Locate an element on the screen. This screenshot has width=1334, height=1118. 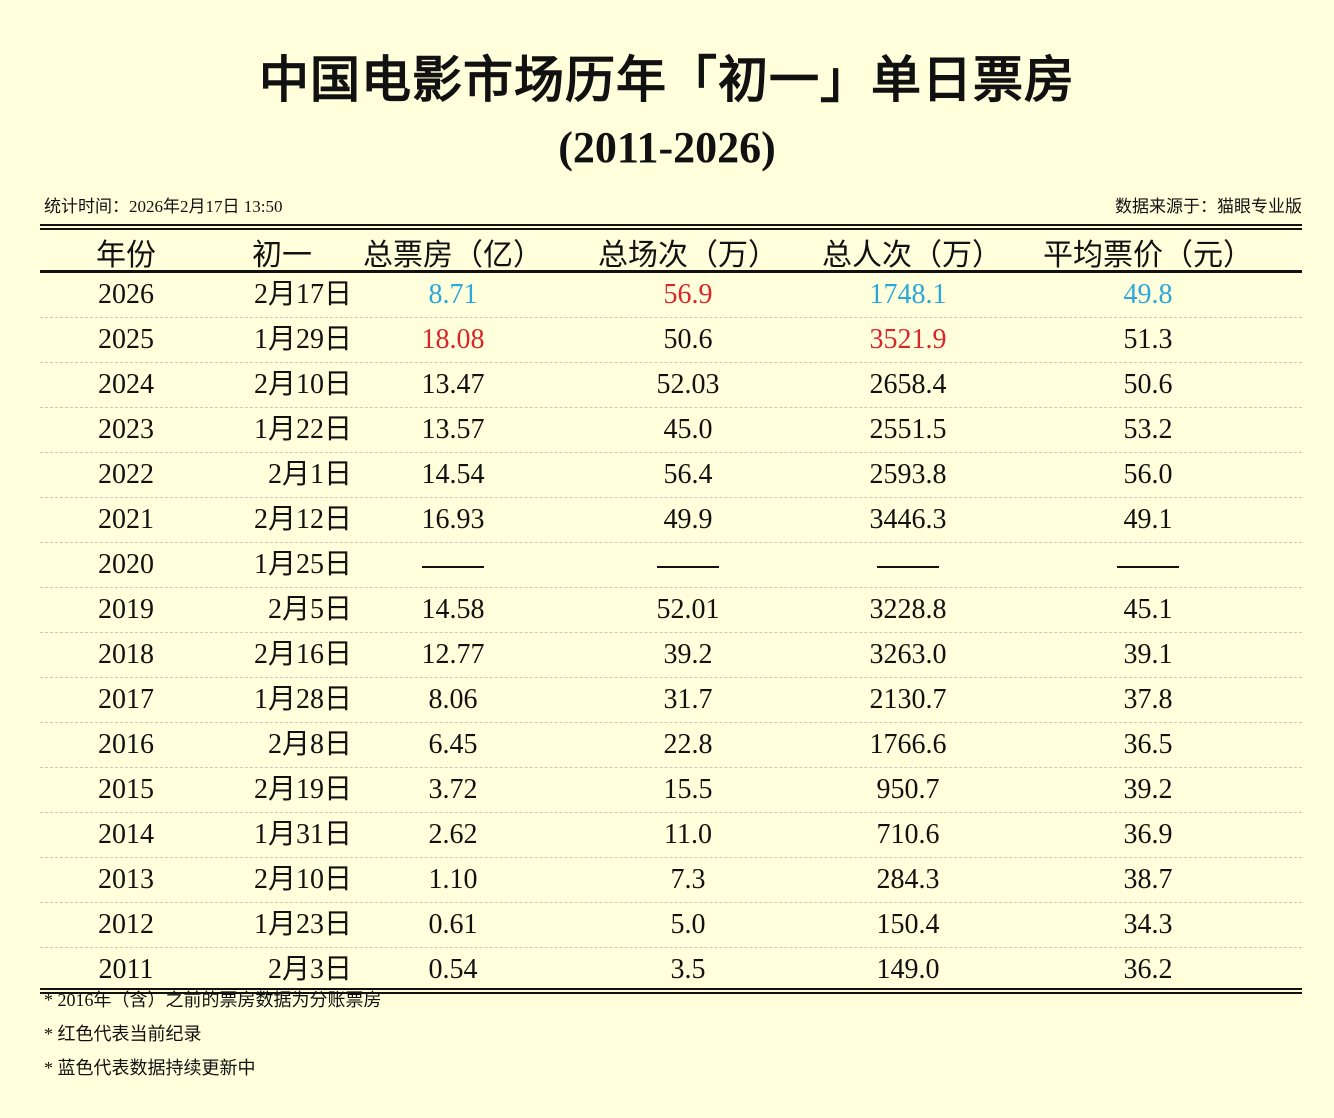
cell-shows: 56.9 is located at coordinates (688, 294).